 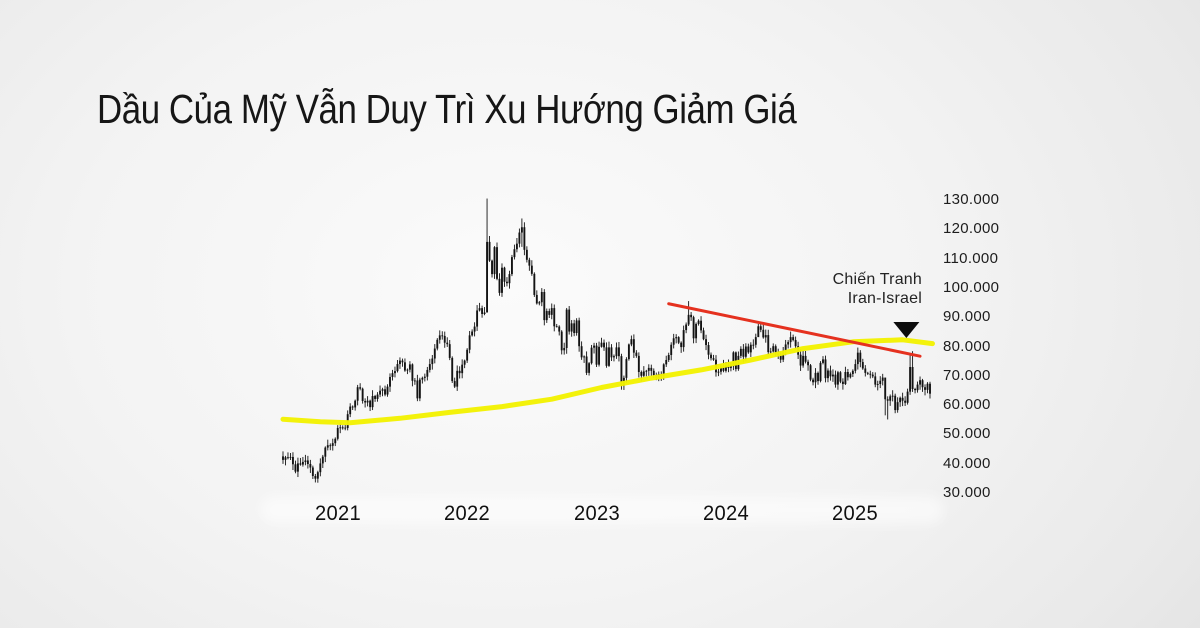 I want to click on y-axis-tick-label: 70.000, so click(x=967, y=375).